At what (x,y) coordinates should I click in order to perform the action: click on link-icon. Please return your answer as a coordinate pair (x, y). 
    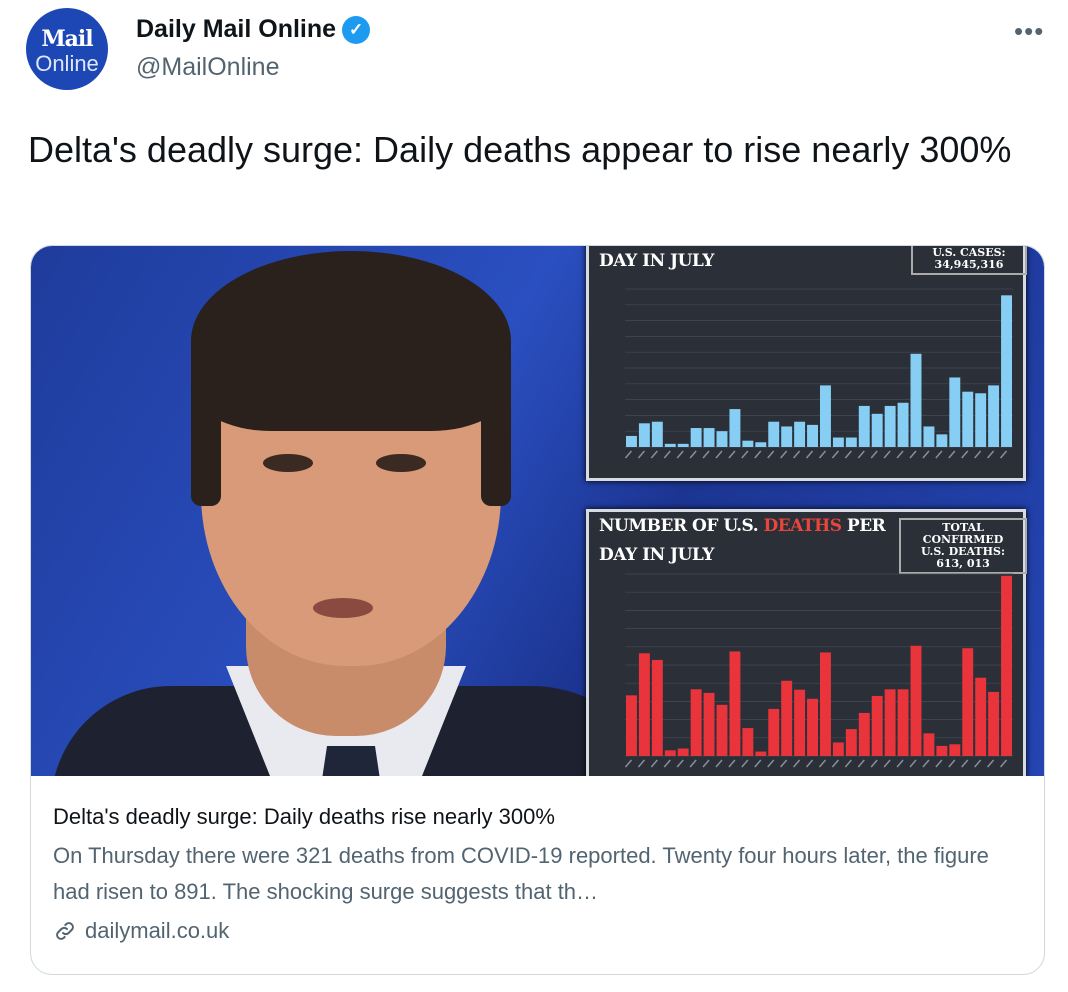
    Looking at the image, I should click on (65, 931).